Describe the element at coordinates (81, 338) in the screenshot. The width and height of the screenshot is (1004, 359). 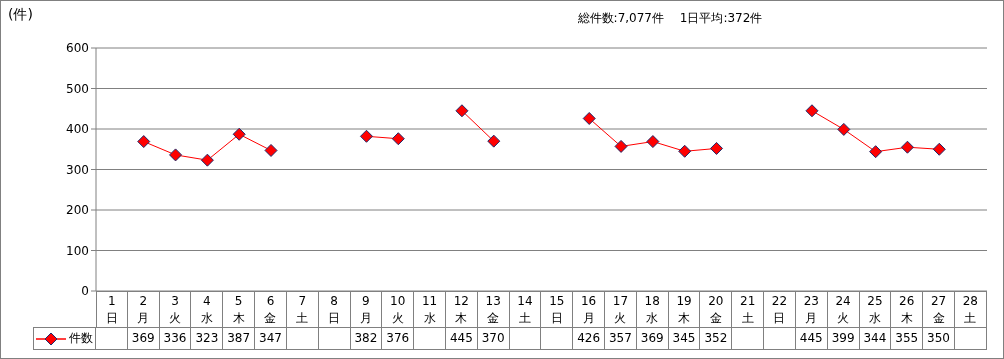
I see `legend-label: 件数` at that location.